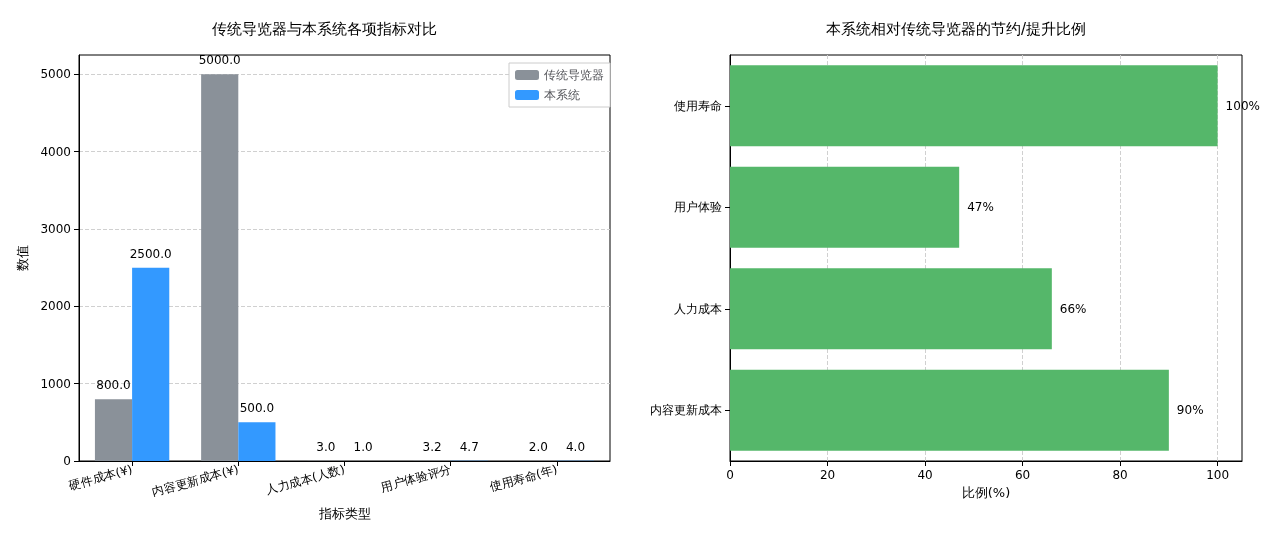 The height and width of the screenshot is (544, 1280). Describe the element at coordinates (698, 105) in the screenshot. I see `y-tick-label: 使用寿命` at that location.